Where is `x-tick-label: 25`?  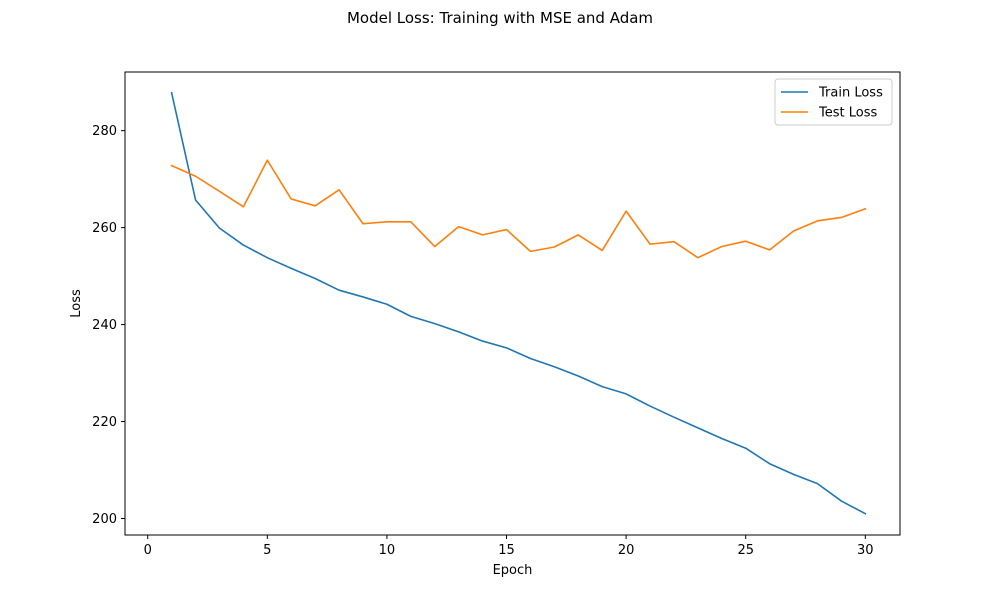 x-tick-label: 25 is located at coordinates (745, 550).